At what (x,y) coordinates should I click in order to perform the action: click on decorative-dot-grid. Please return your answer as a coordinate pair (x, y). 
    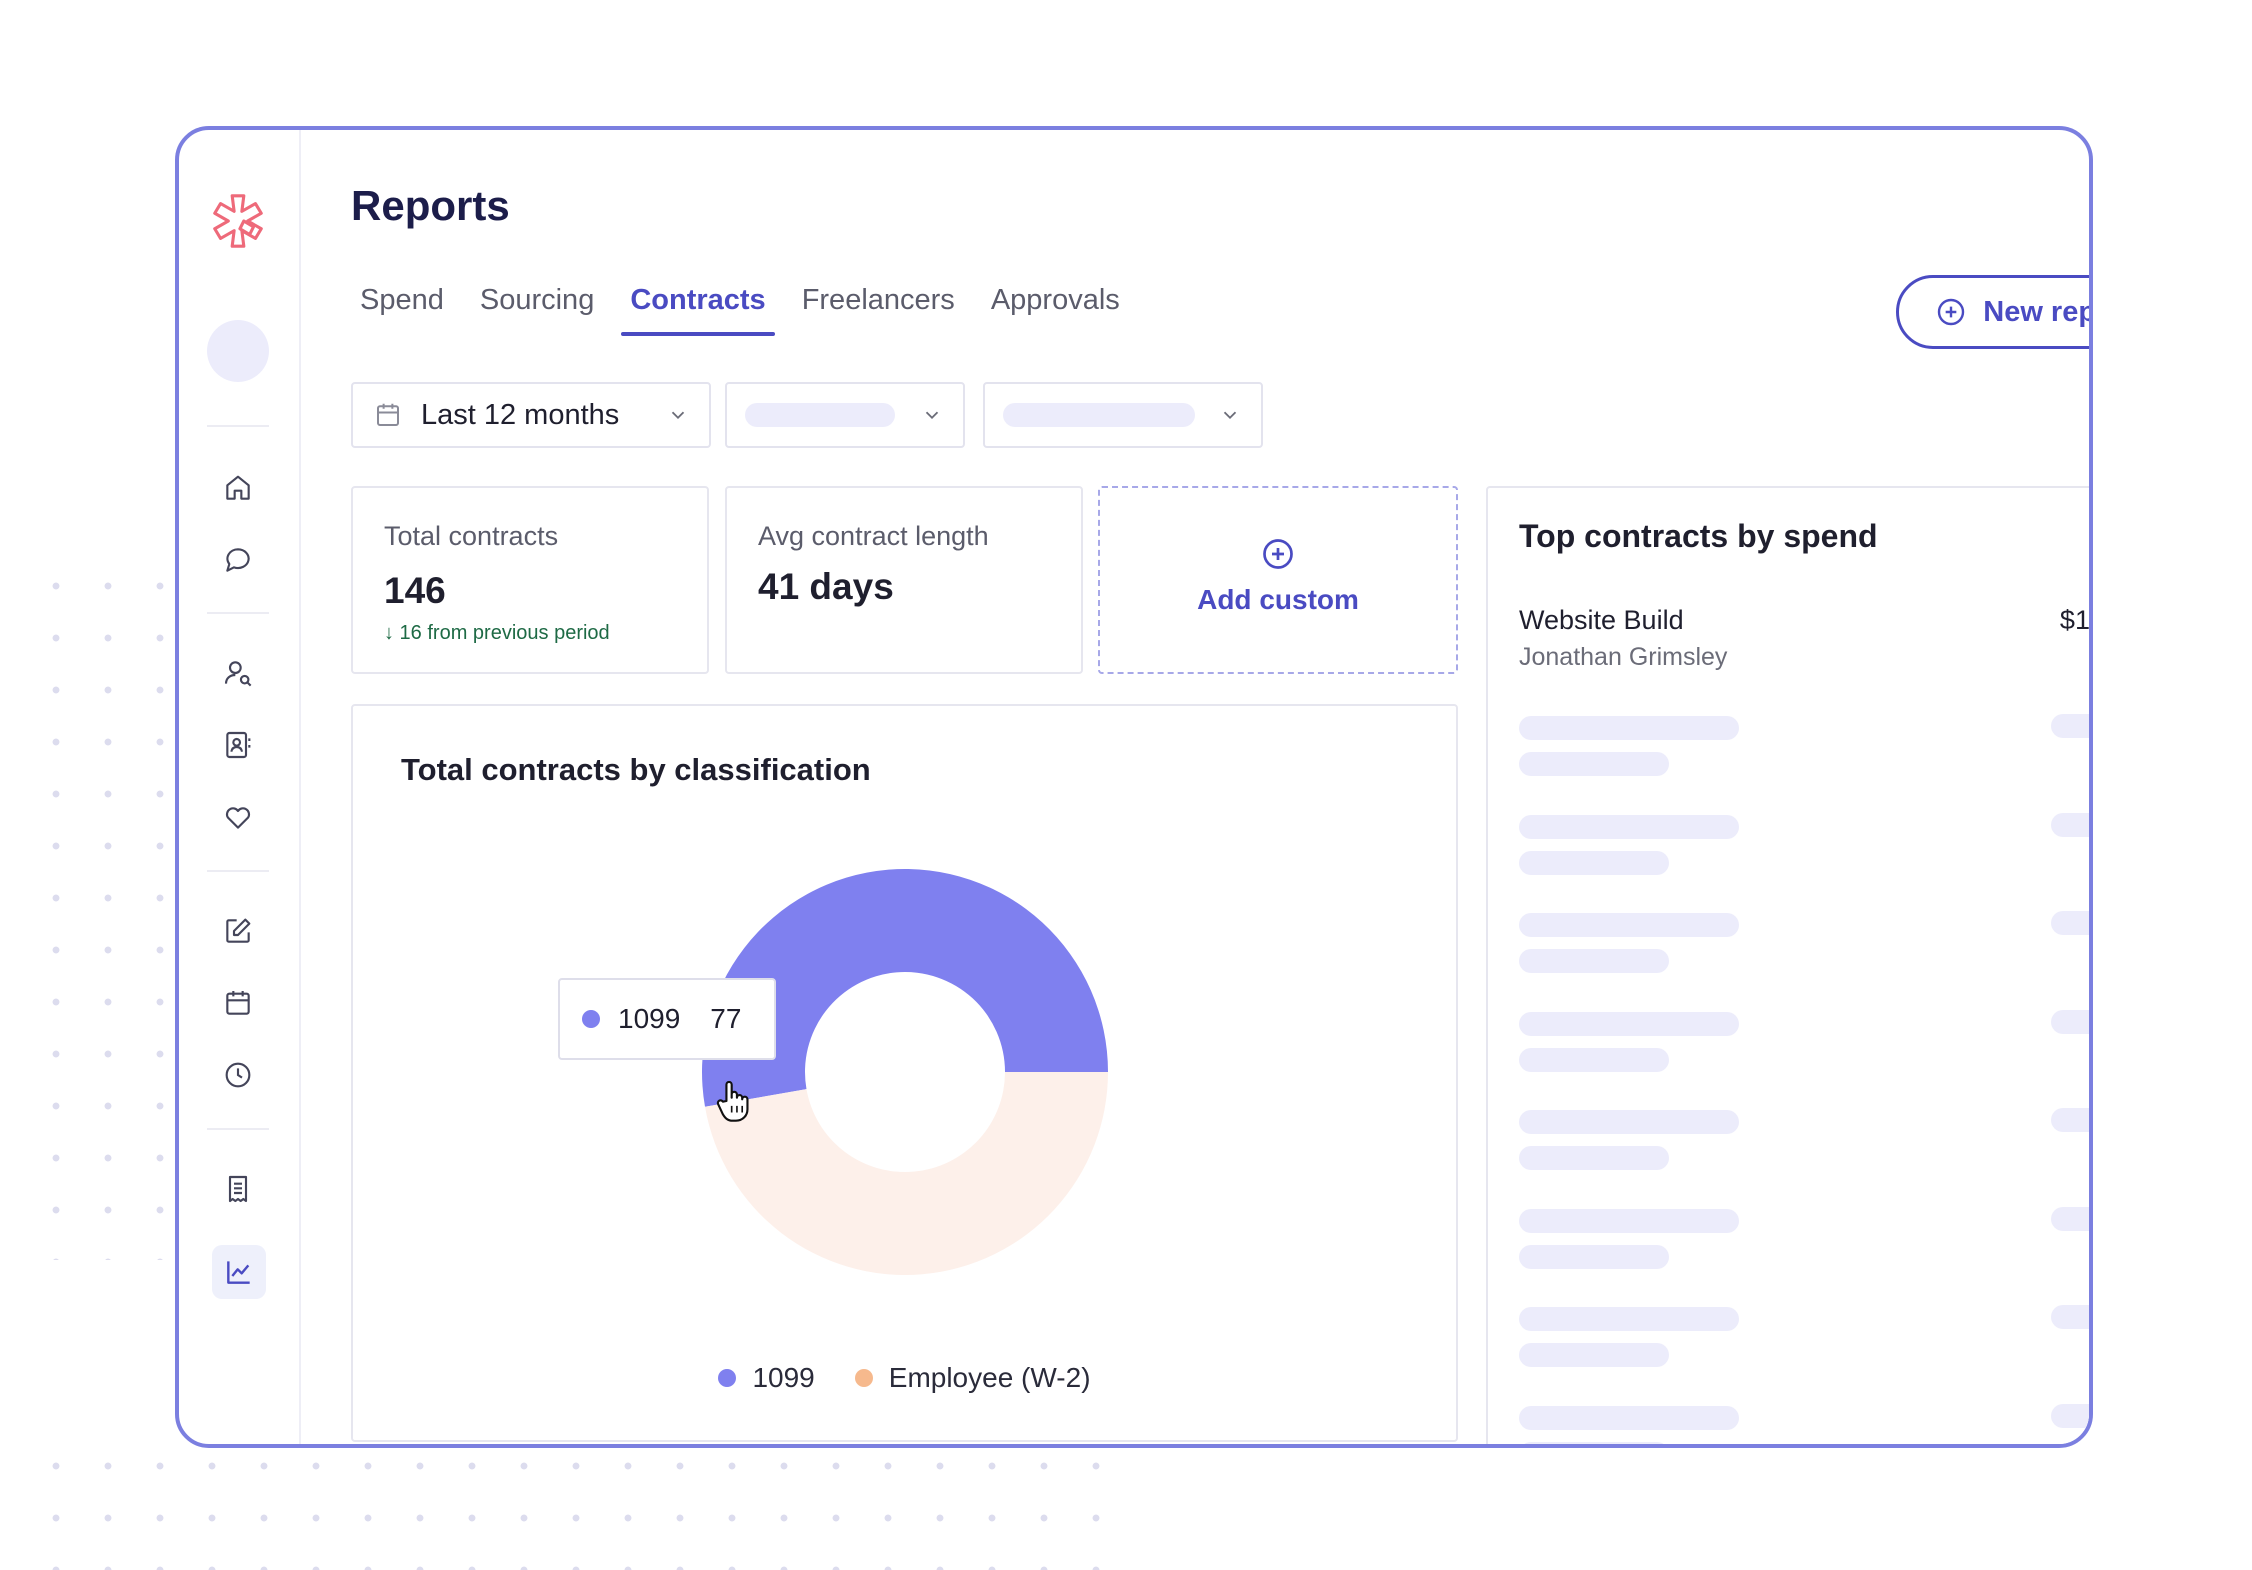
    Looking at the image, I should click on (105, 910).